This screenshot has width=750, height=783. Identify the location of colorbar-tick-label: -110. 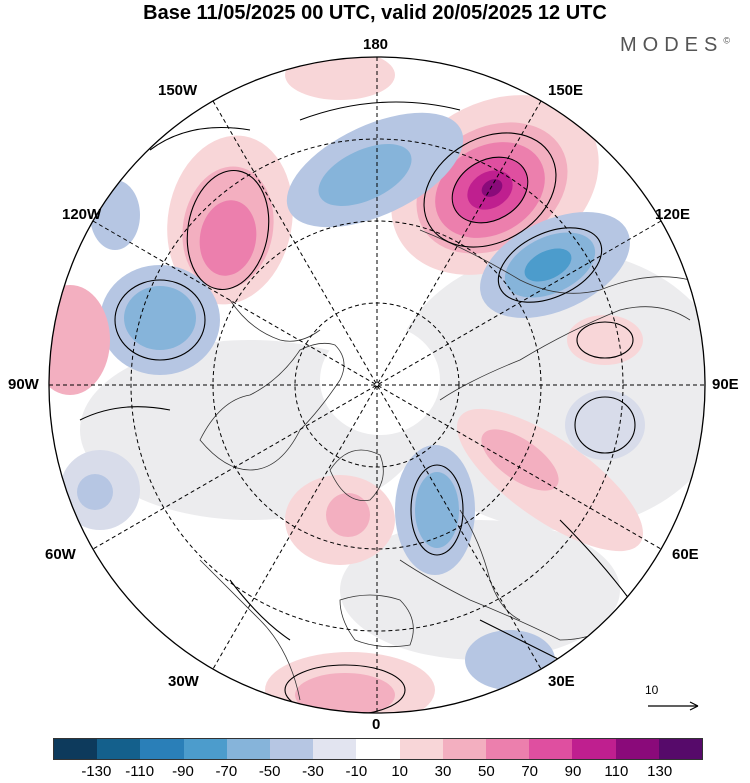
(140, 771).